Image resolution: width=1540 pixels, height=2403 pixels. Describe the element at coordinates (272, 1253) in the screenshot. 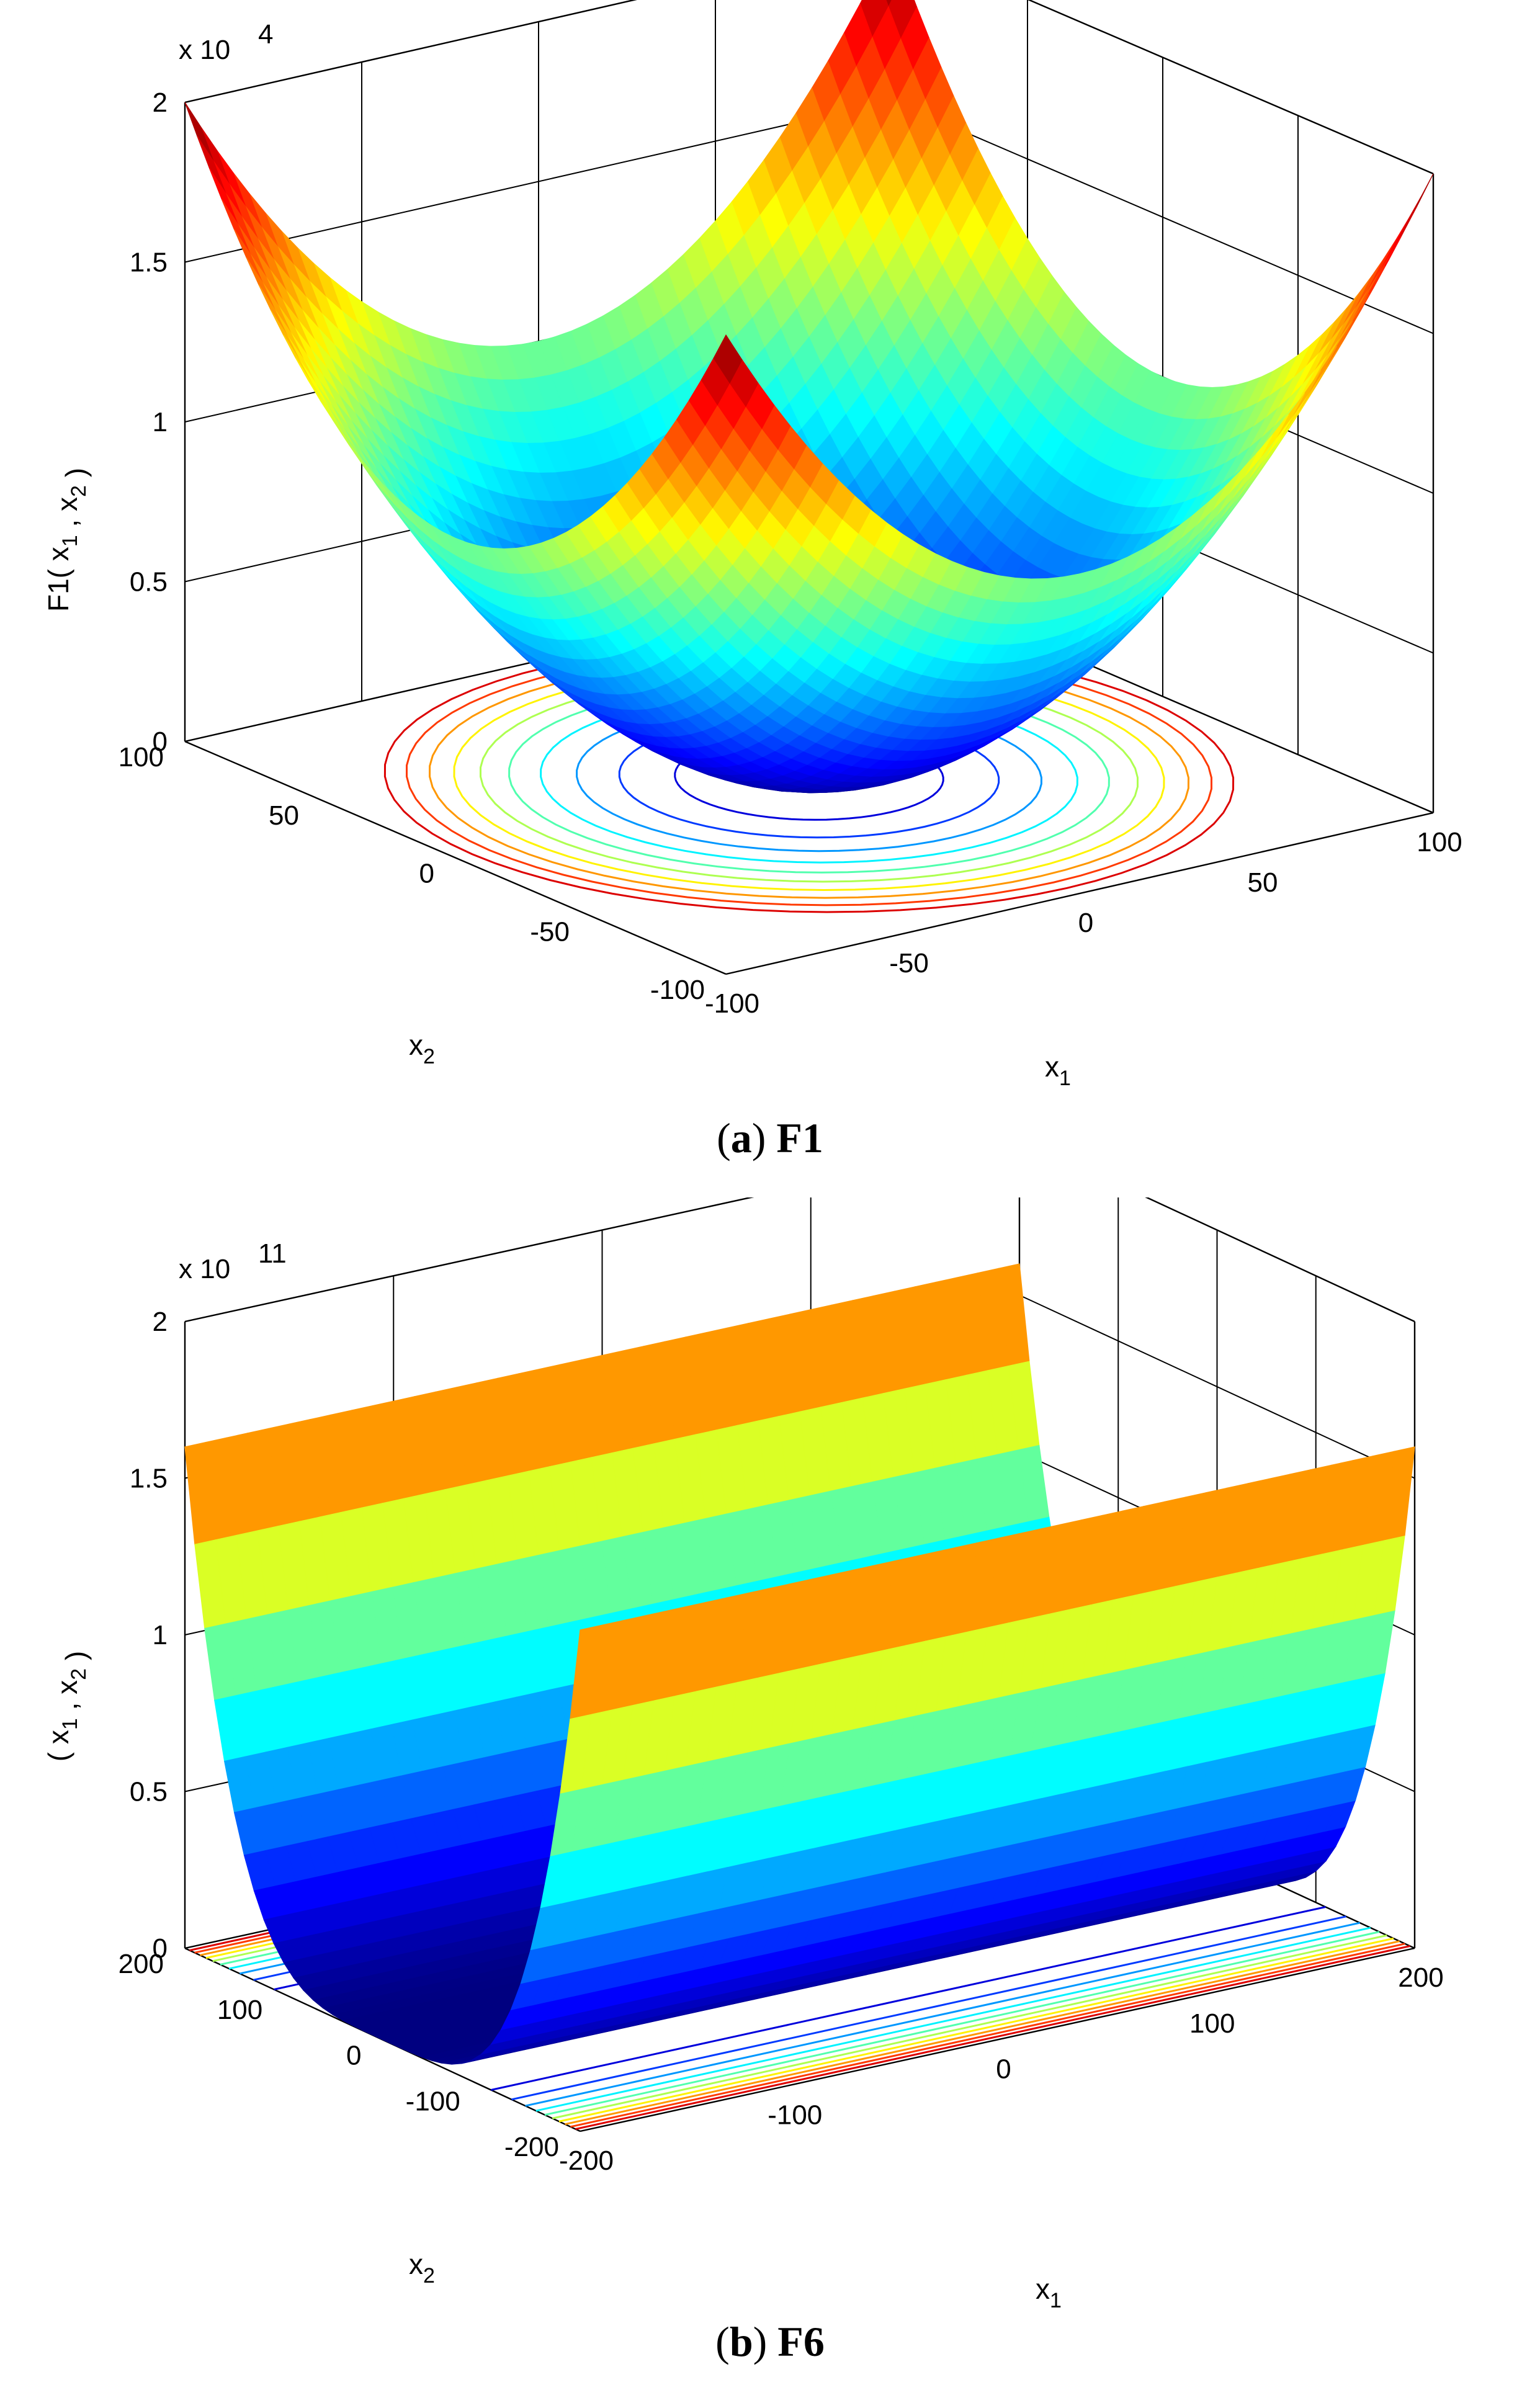

I see `z-exponent-label: 11` at that location.